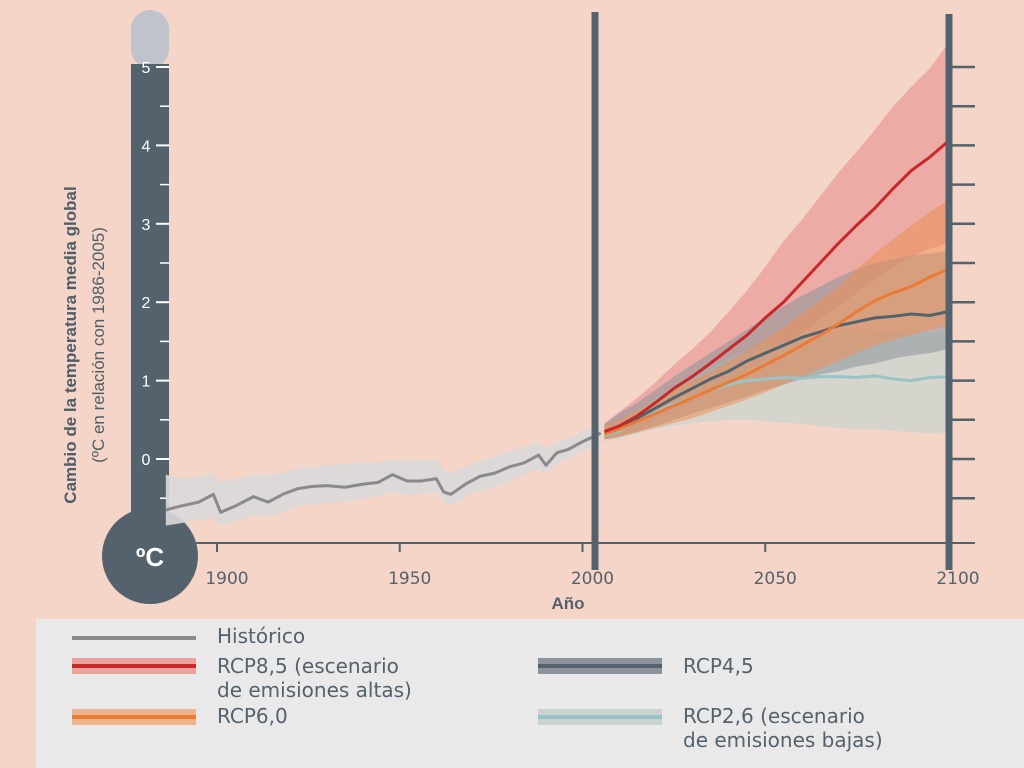 This screenshot has width=1024, height=768. I want to click on y-tick-label-1: 1, so click(146, 382).